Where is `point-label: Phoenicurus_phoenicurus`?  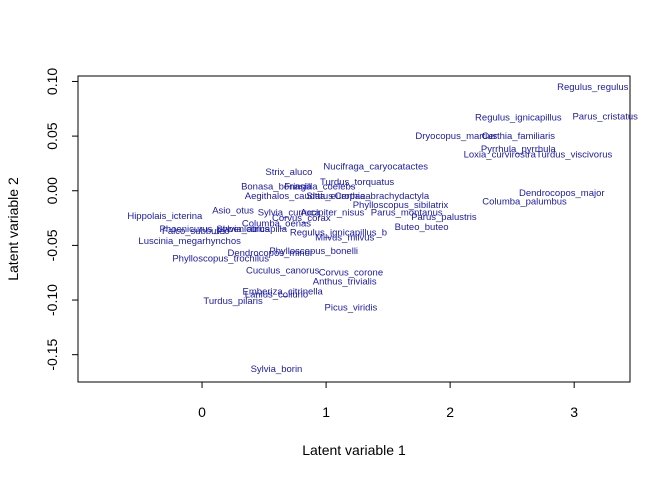
point-label: Phoenicurus_phoenicurus is located at coordinates (215, 229).